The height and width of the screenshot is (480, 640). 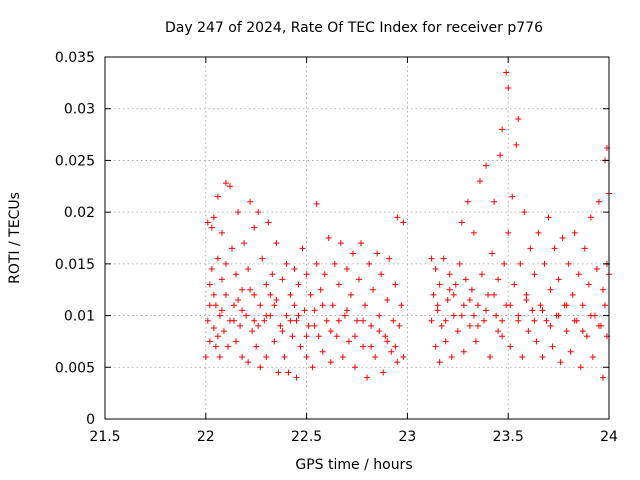 What do you see at coordinates (508, 437) in the screenshot?
I see `x-tick-label: 23.5` at bounding box center [508, 437].